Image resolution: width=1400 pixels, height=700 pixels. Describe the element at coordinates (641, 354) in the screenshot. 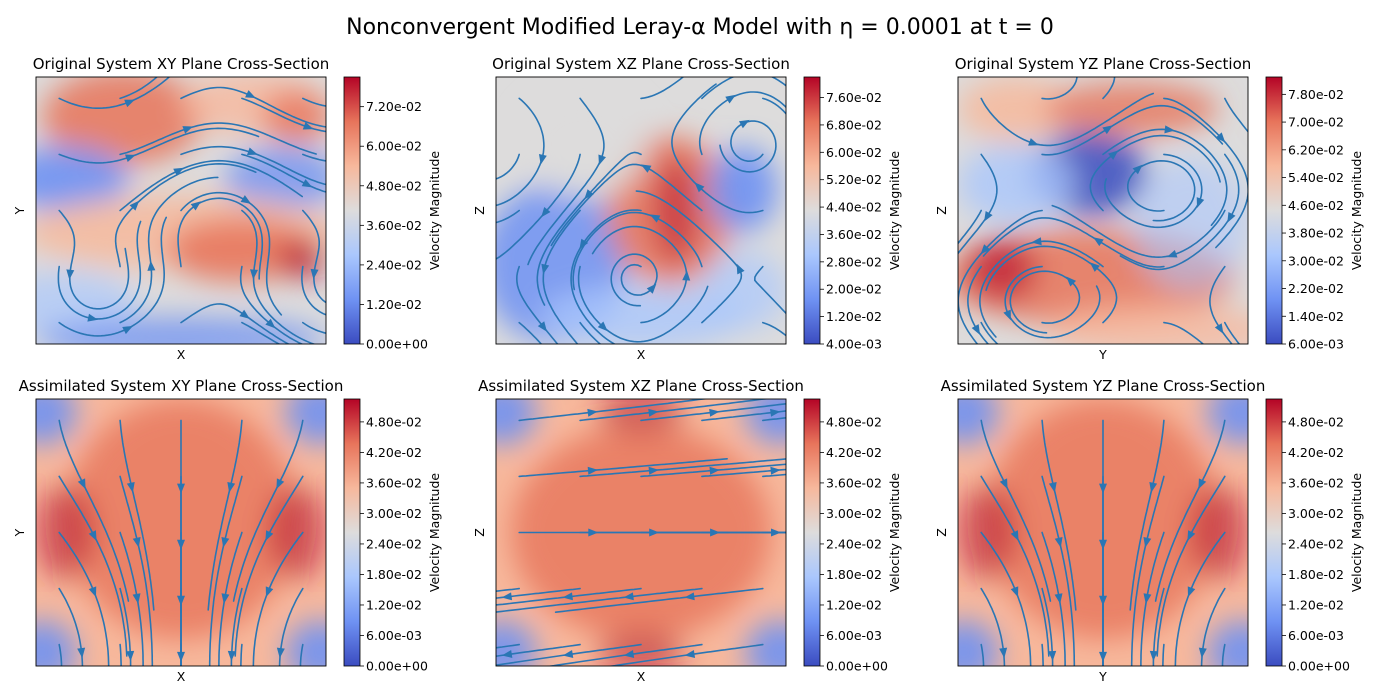

I see `x-axis-label: X` at that location.